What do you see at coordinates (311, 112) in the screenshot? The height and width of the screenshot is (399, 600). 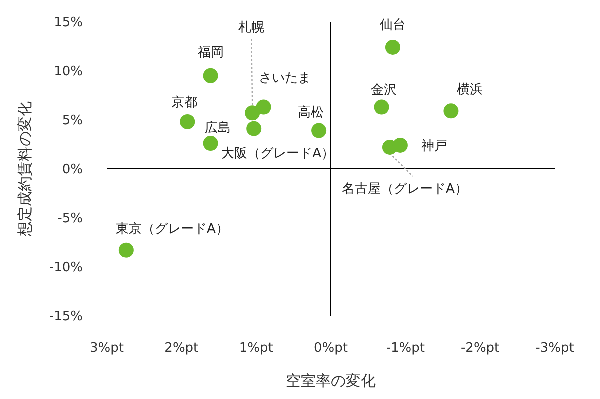 I see `annotation: 高松` at bounding box center [311, 112].